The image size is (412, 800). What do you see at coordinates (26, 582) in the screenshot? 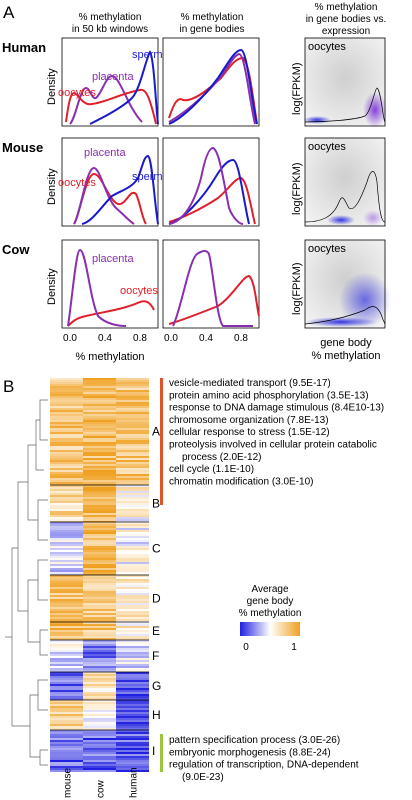
I see `dendrogram` at bounding box center [26, 582].